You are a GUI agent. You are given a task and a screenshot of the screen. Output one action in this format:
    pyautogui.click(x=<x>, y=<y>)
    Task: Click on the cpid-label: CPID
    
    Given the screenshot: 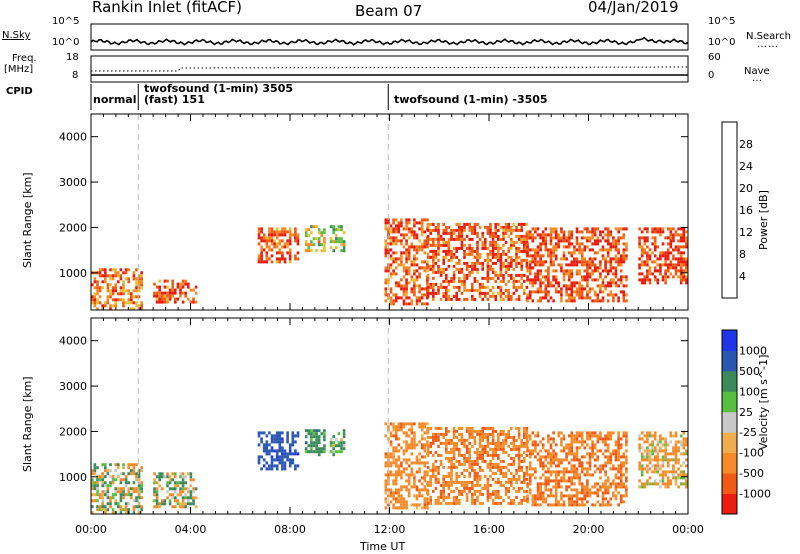 What is the action you would take?
    pyautogui.click(x=19, y=91)
    